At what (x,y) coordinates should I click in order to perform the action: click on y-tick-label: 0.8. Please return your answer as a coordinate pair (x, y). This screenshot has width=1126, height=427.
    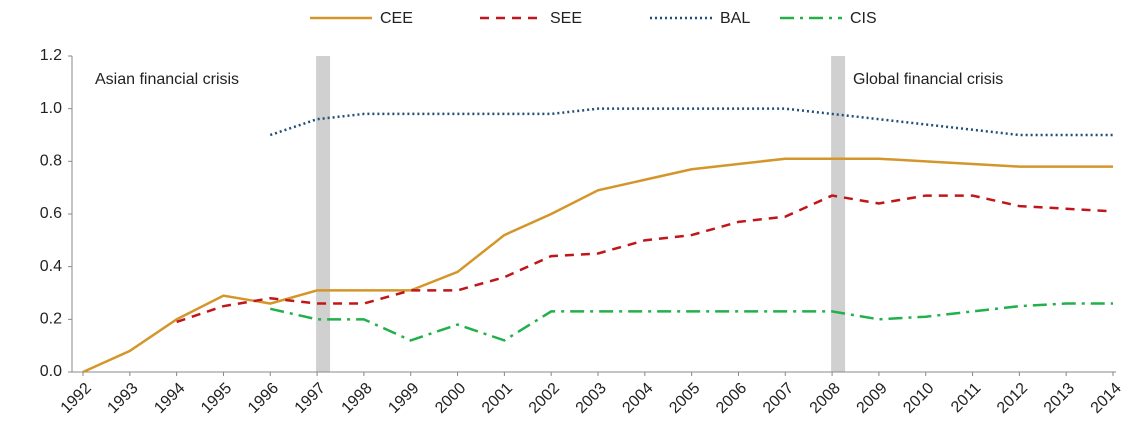
    Looking at the image, I should click on (51, 161).